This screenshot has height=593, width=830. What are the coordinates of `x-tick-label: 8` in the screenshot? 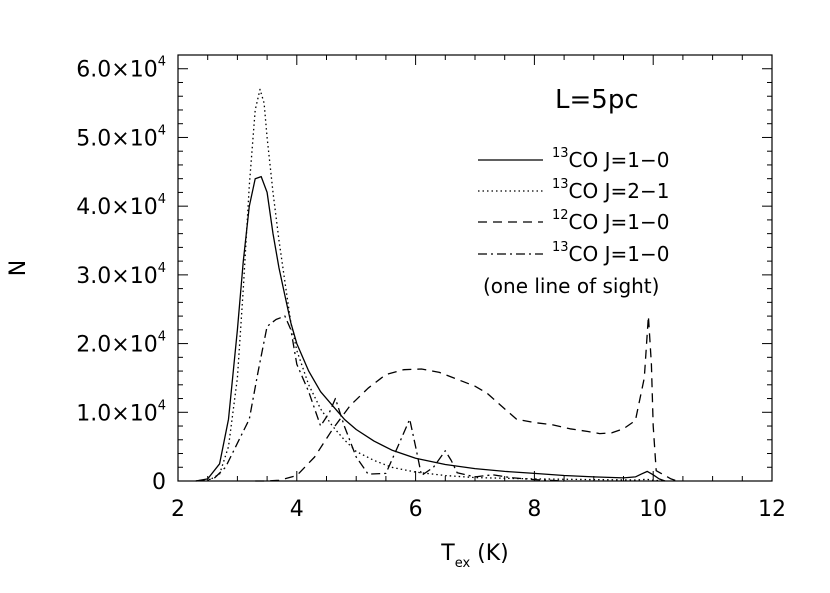 It's located at (534, 509).